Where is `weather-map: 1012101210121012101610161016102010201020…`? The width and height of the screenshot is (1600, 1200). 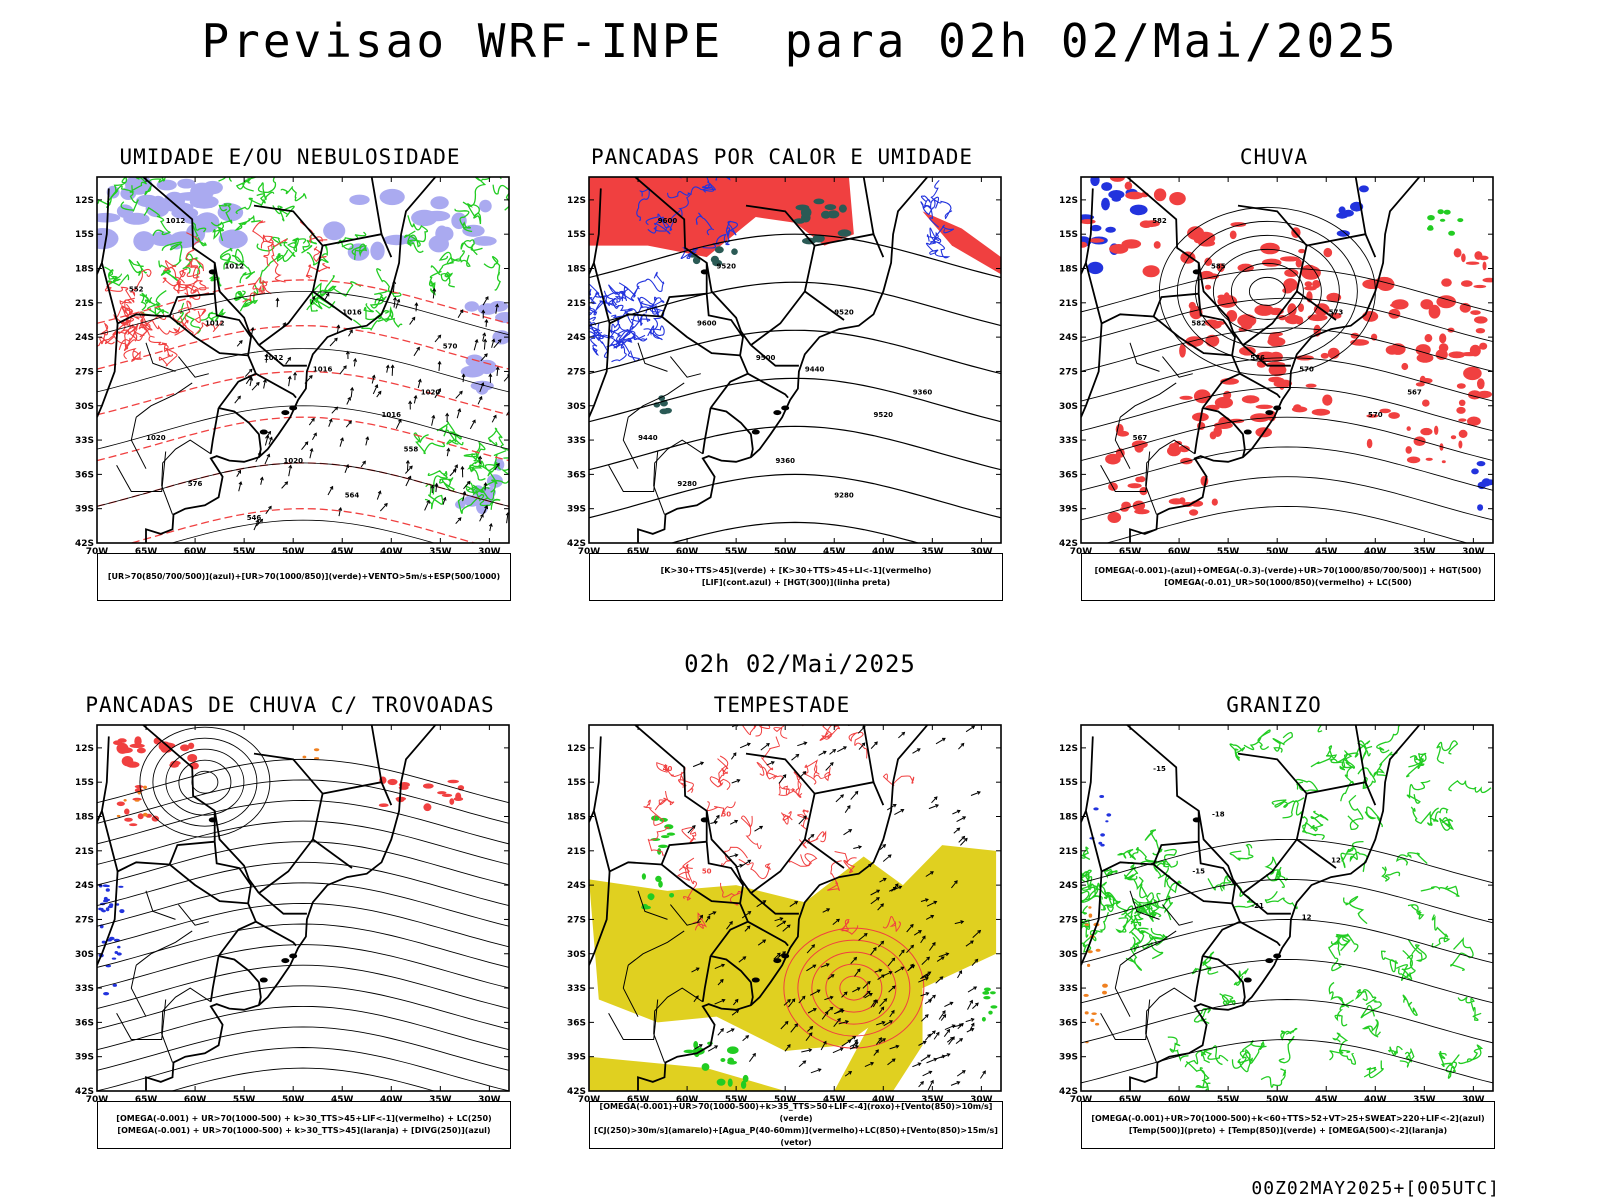 weather-map: 1012101210121012101610161016102010201020… is located at coordinates (292, 366).